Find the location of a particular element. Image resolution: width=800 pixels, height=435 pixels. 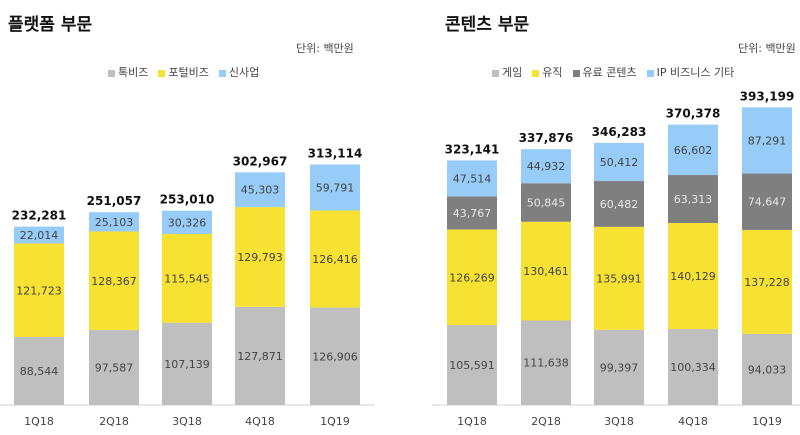

data-label: 115,545 is located at coordinates (187, 278).